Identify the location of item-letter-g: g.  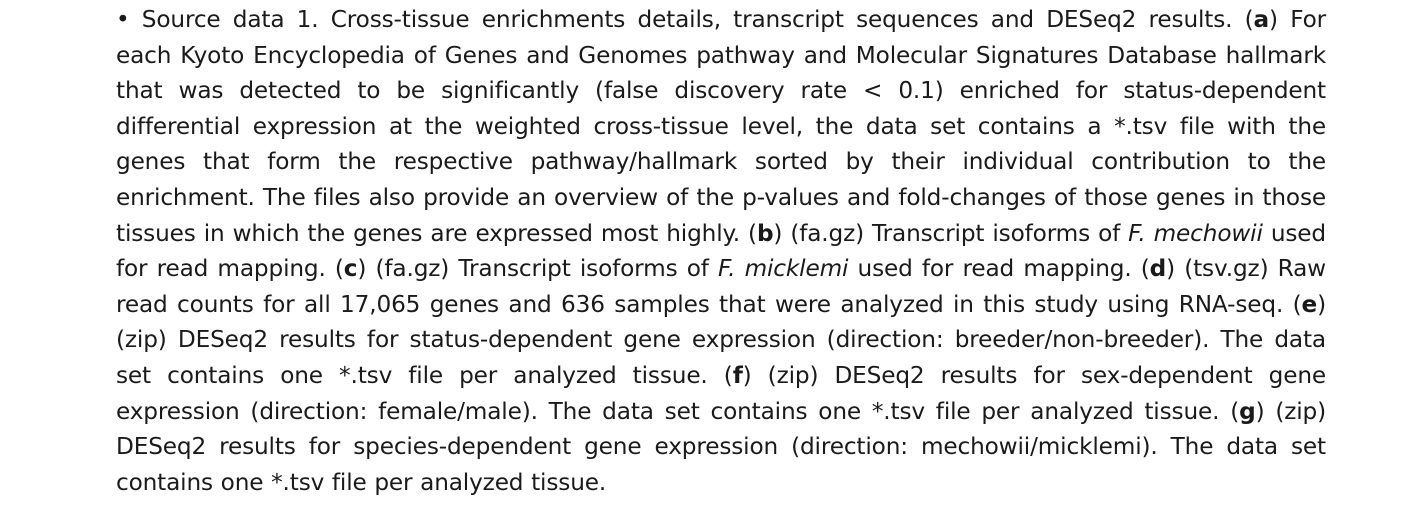
(1247, 411).